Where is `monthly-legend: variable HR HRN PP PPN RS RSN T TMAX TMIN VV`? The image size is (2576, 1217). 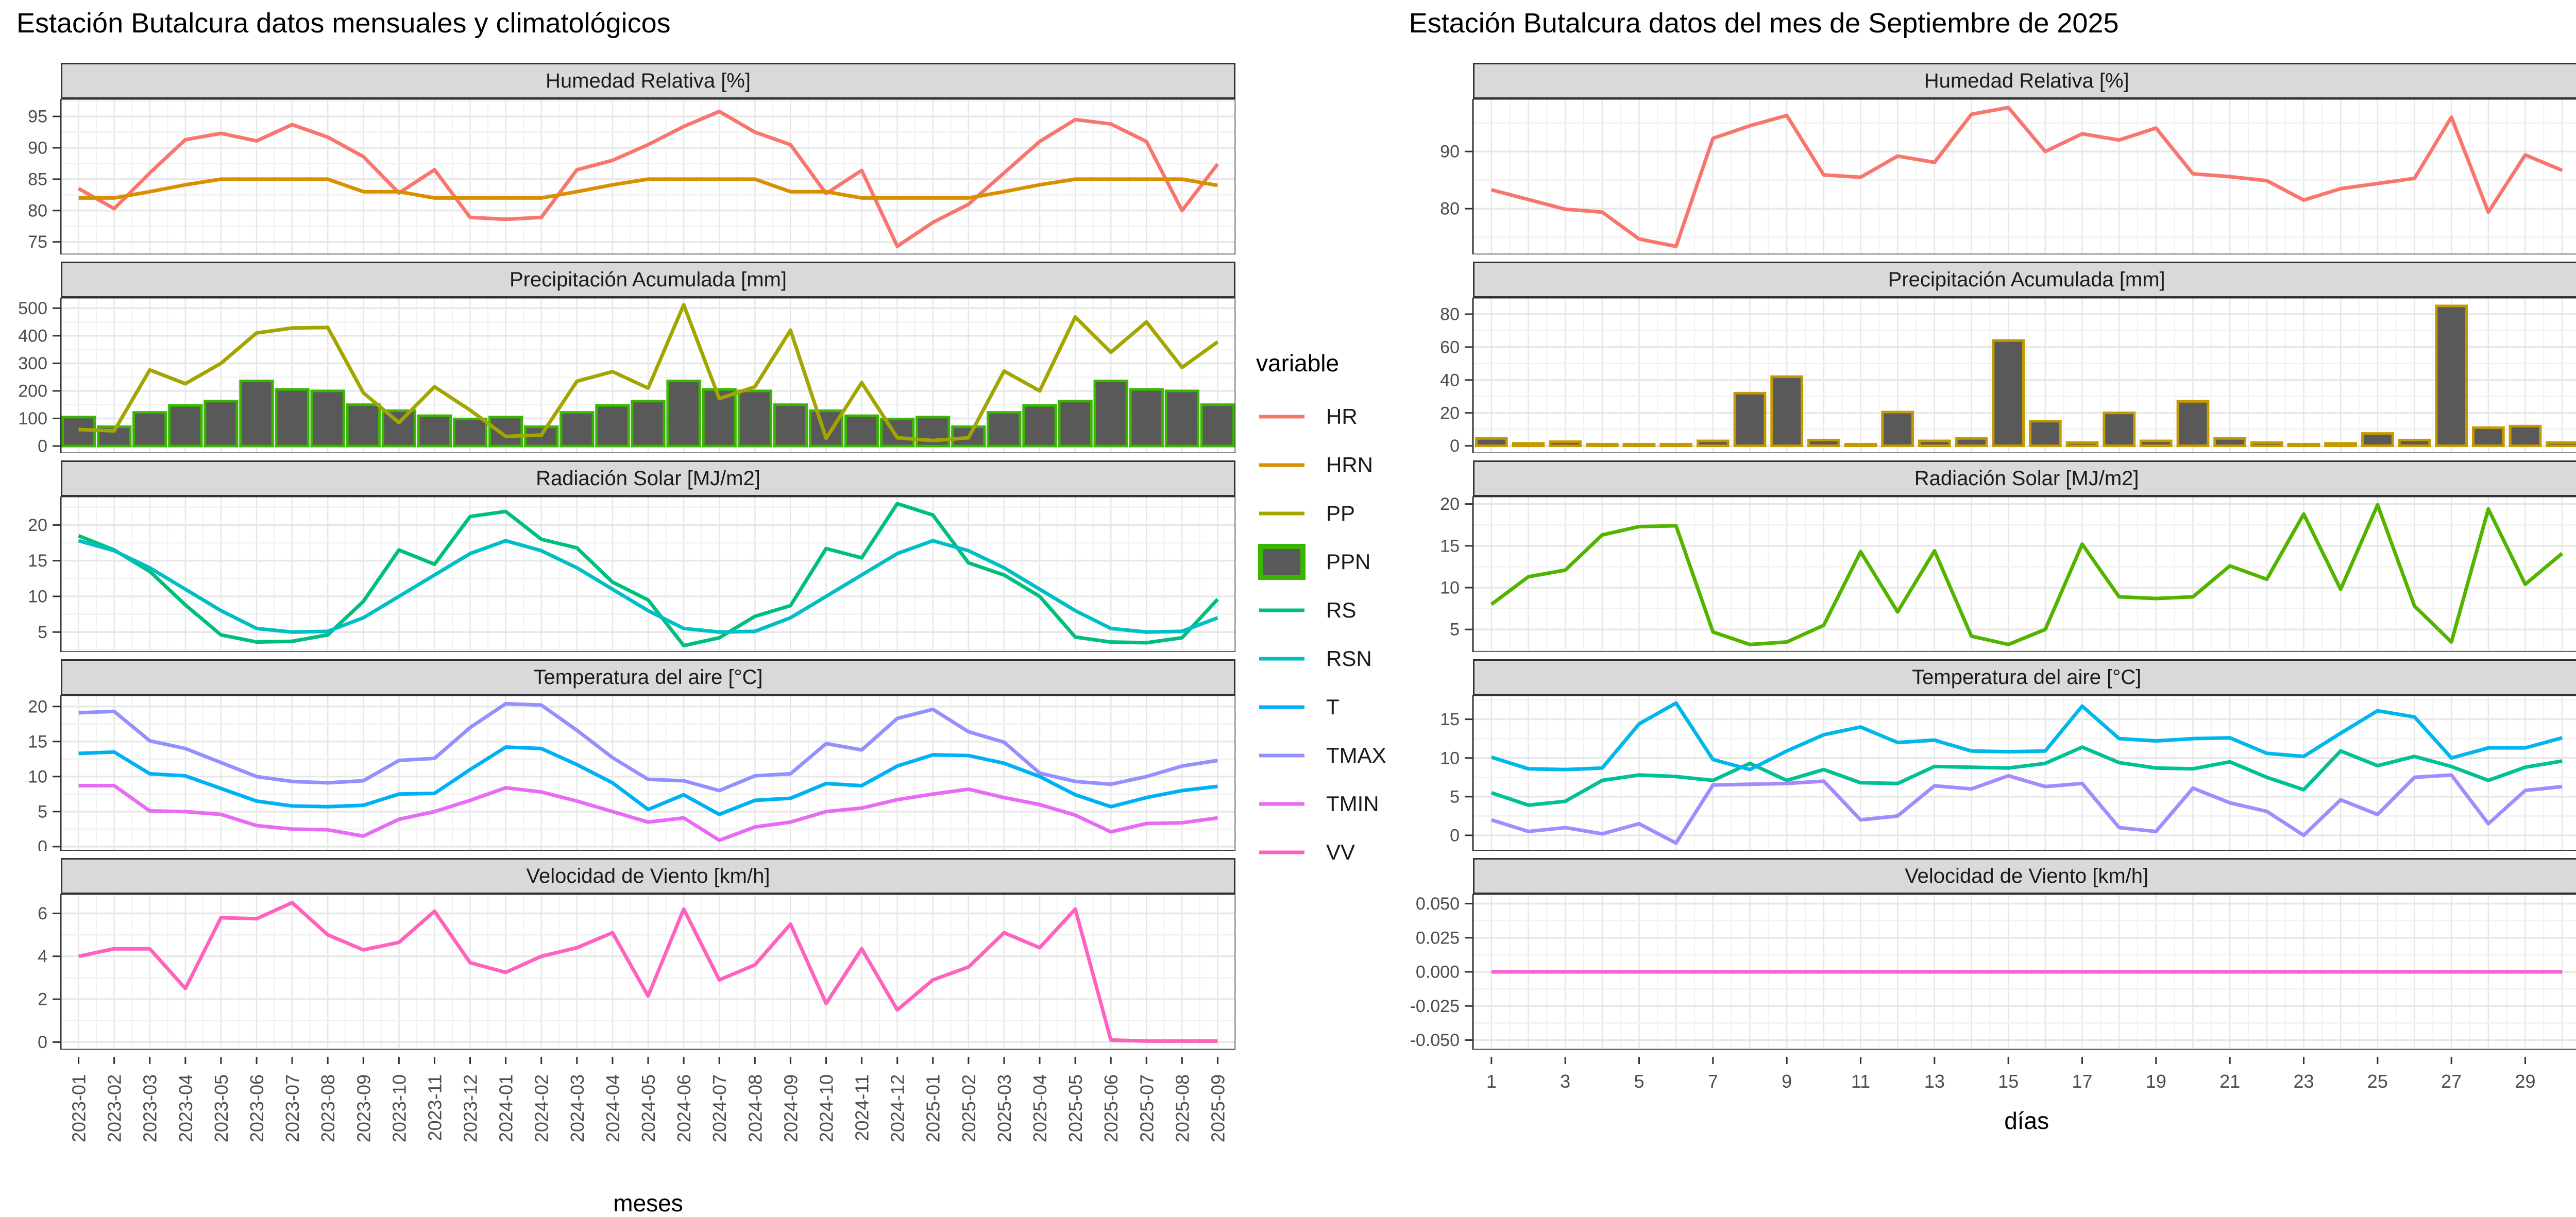
monthly-legend: variable HR HRN PP PPN RS RSN T TMAX TMIN VV is located at coordinates (1321, 613).